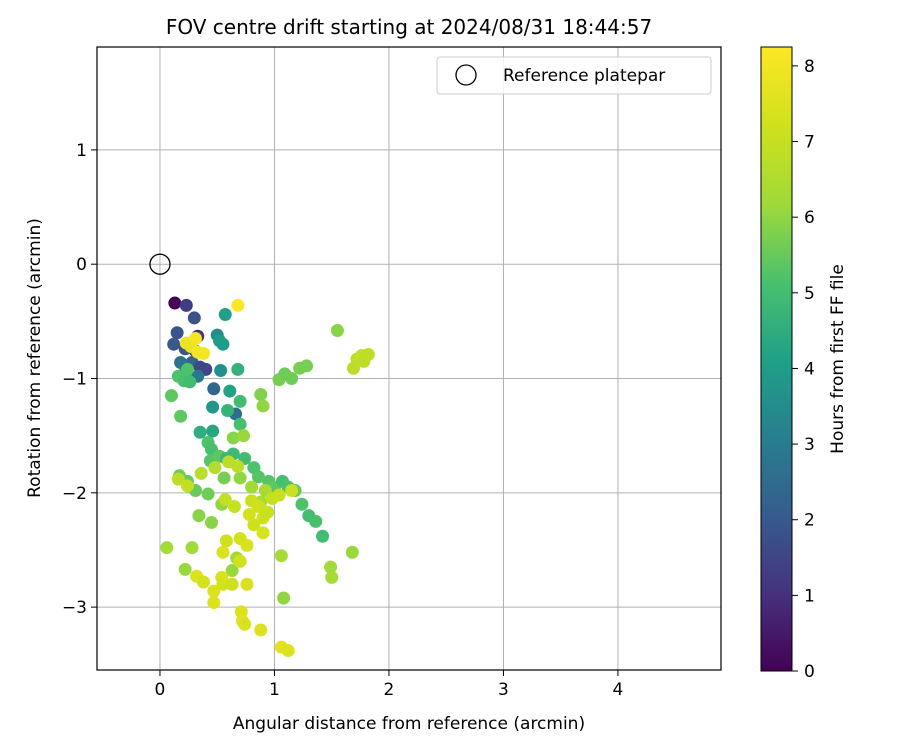 This screenshot has height=750, width=900. Describe the element at coordinates (267, 477) in the screenshot. I see `points-layer` at that location.